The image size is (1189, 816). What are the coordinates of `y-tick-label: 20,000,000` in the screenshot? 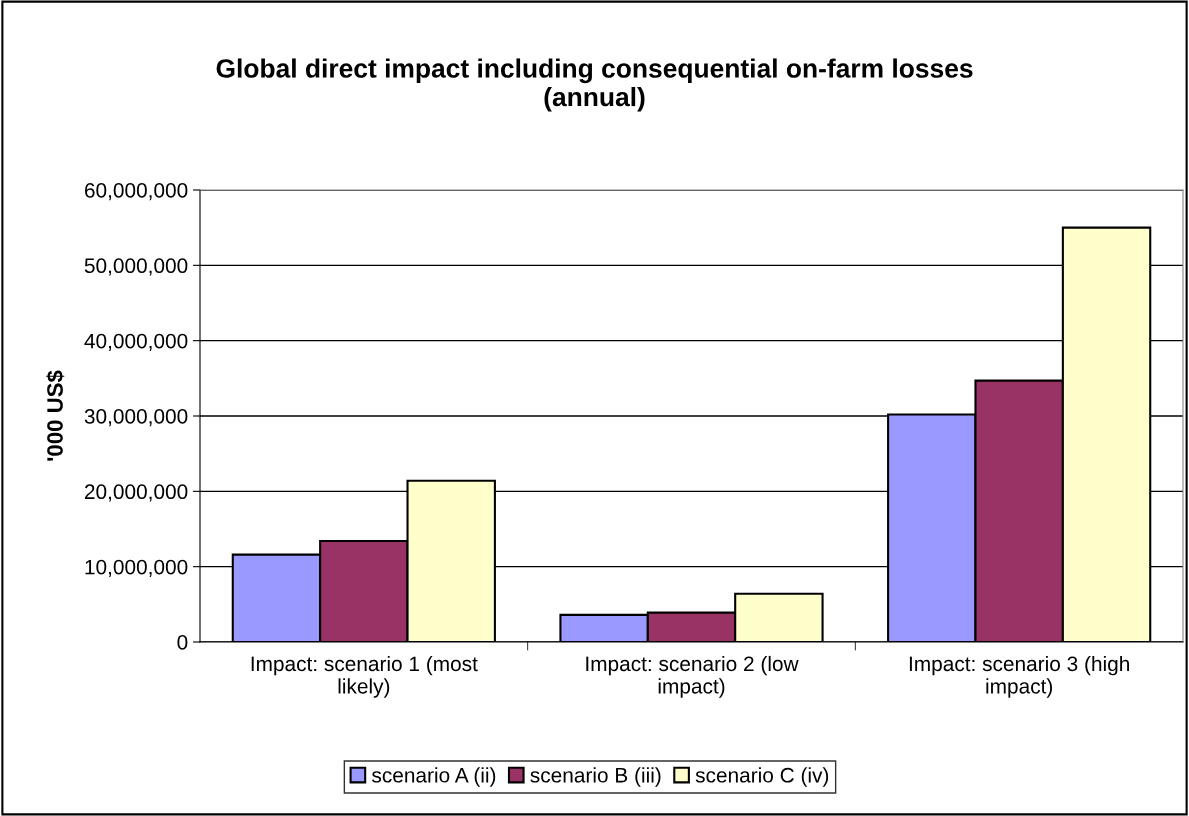 It's located at (136, 493).